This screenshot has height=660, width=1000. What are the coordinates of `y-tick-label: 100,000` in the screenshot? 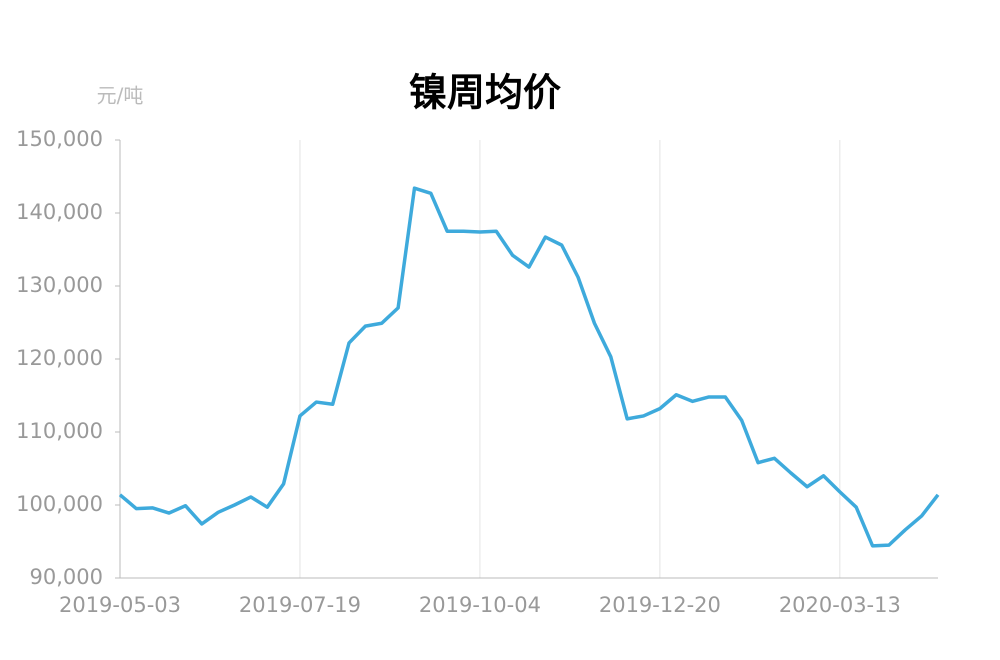 It's located at (59, 504).